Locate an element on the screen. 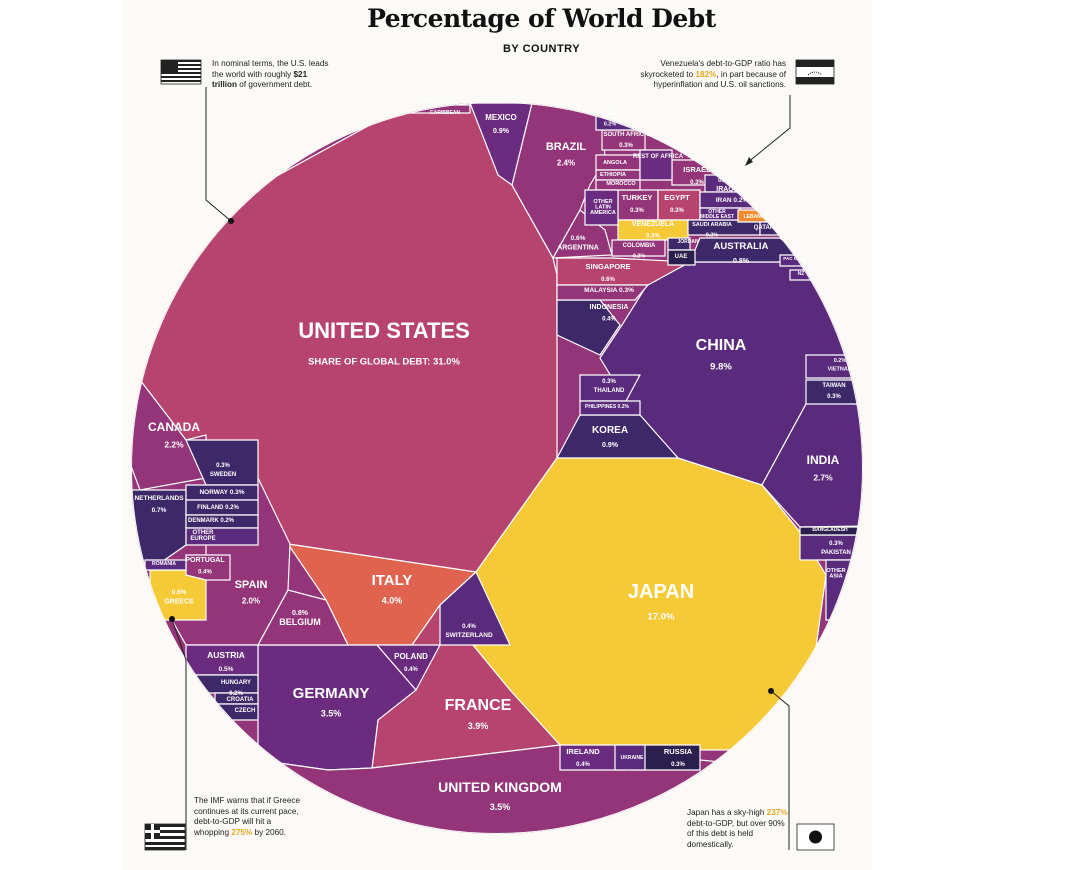  label-other-asia: OTHER is located at coordinates (835, 571).